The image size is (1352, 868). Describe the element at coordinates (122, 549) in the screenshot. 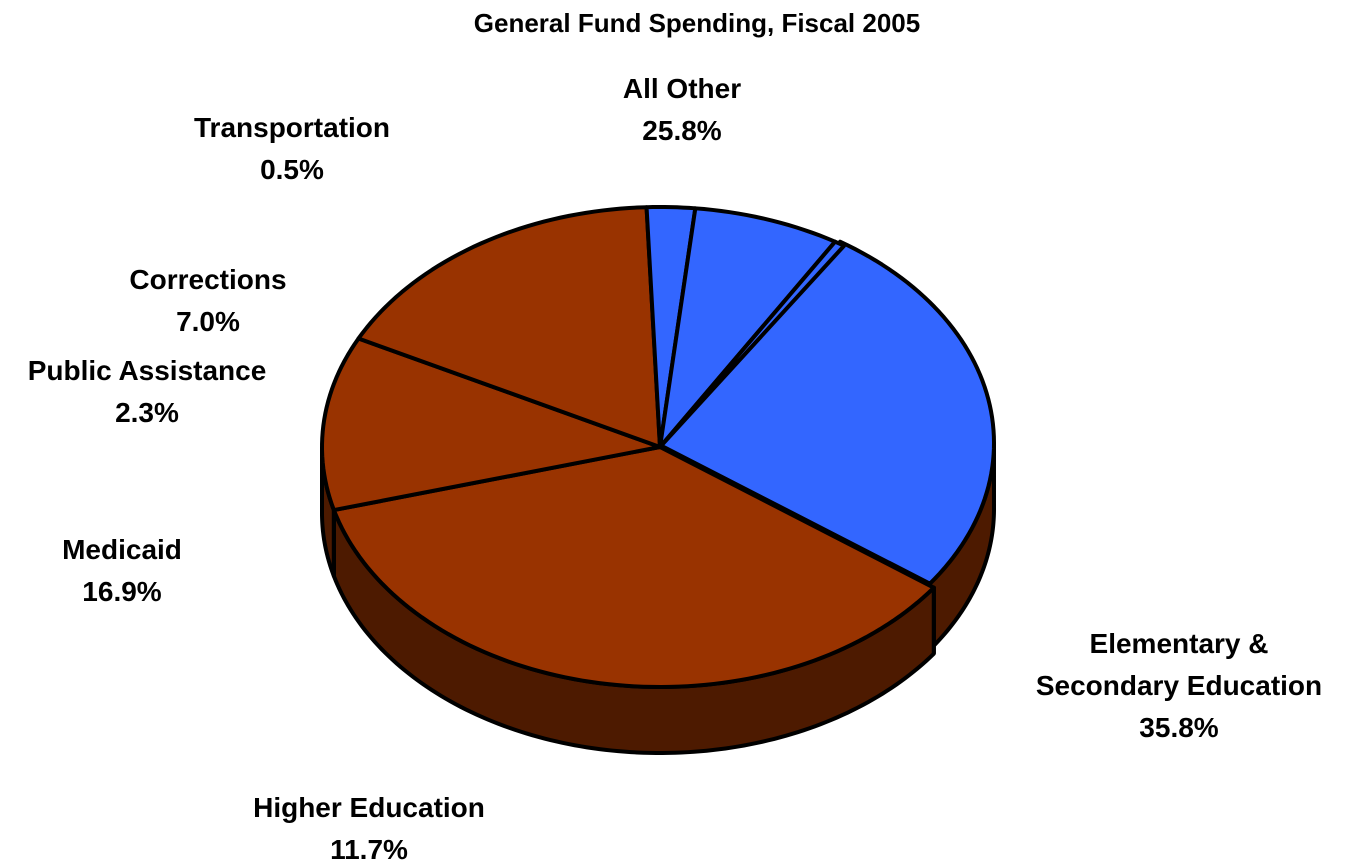

I see `slice-name-text: Medicaid` at that location.